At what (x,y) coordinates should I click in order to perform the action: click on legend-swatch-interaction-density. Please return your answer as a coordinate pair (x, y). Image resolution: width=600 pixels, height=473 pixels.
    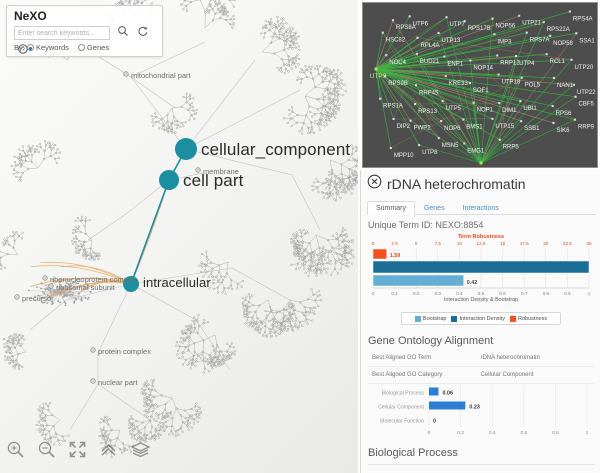
    Looking at the image, I should click on (454, 318).